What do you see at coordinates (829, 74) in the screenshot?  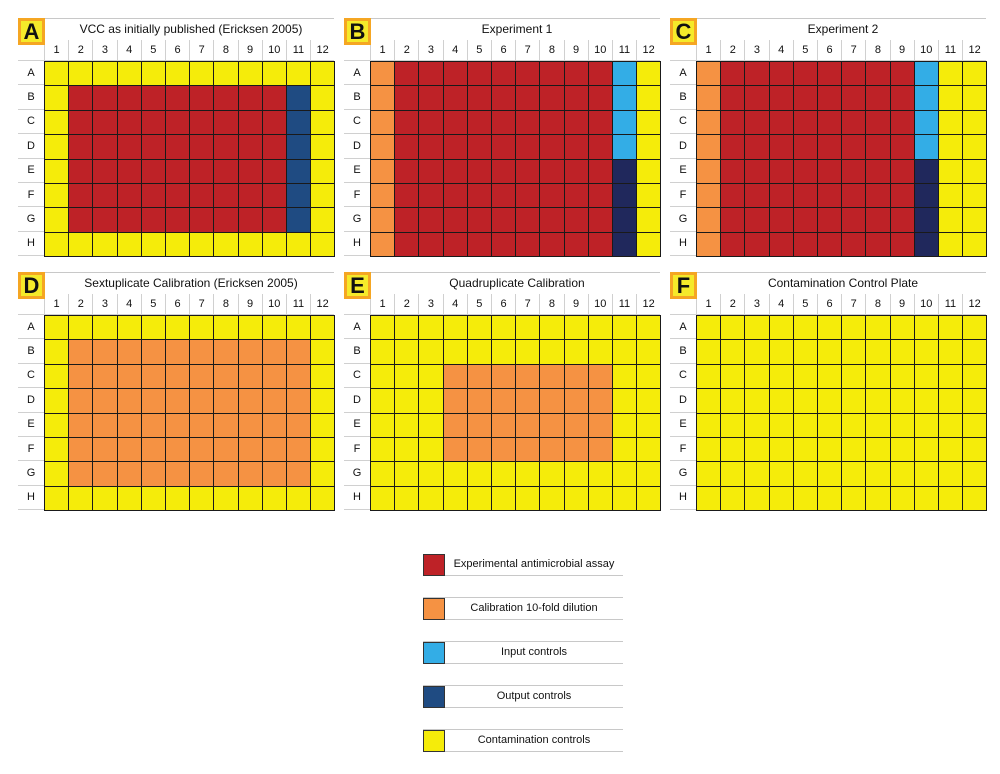 I see `well-A6` at bounding box center [829, 74].